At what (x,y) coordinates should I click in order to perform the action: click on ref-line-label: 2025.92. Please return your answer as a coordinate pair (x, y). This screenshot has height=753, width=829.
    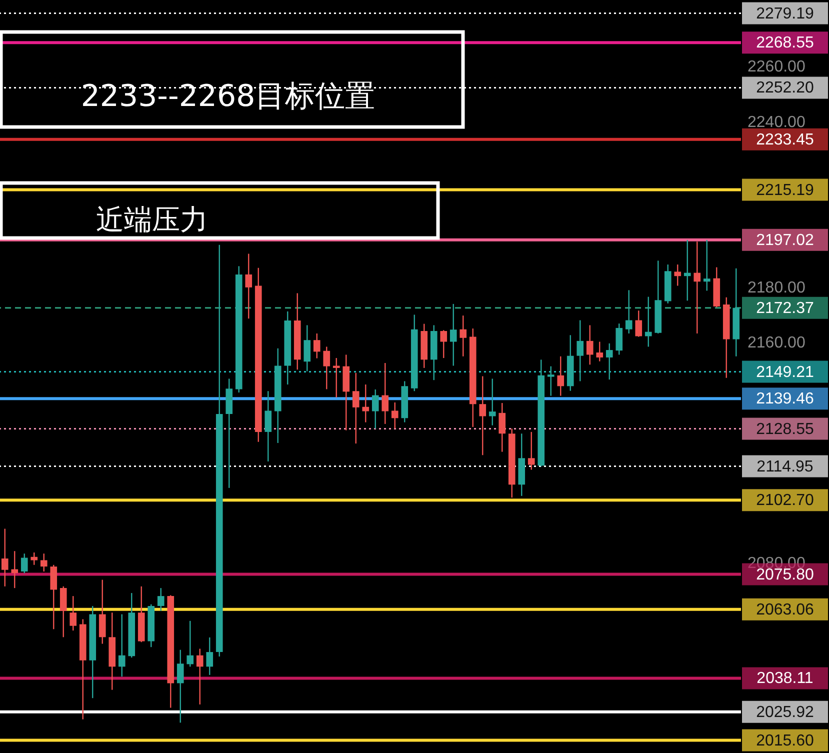
    Looking at the image, I should click on (785, 712).